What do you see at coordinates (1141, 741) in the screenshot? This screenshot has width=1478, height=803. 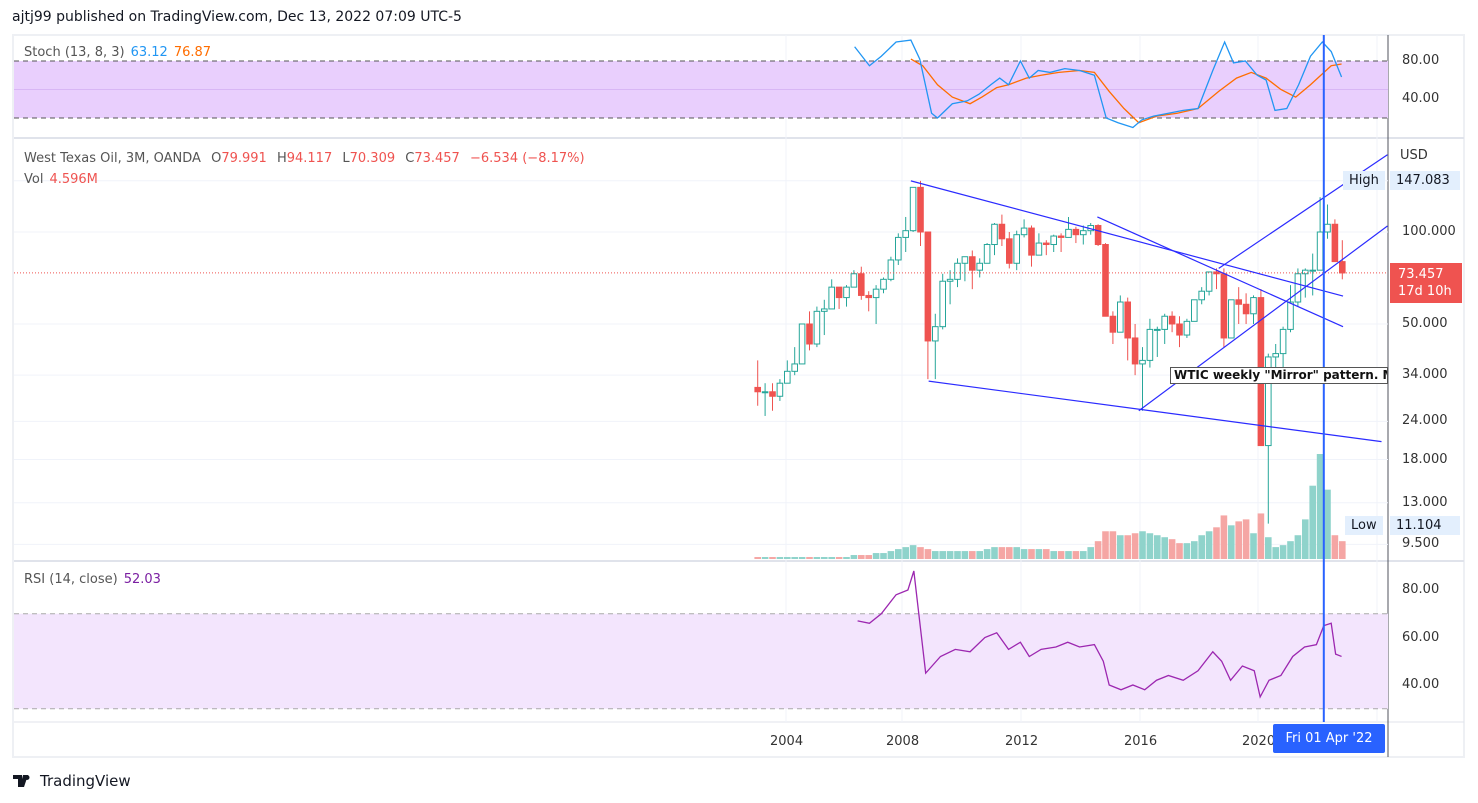 I see `time-tick: 2016` at bounding box center [1141, 741].